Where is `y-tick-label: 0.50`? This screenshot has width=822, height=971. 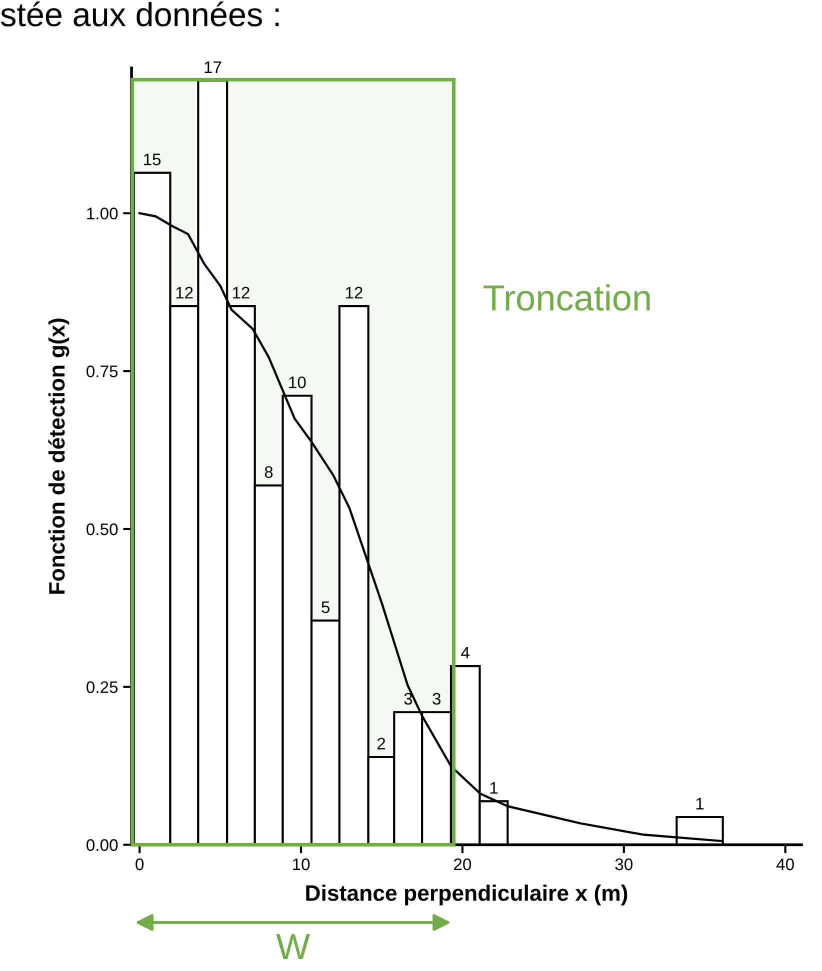 y-tick-label: 0.50 is located at coordinates (102, 529).